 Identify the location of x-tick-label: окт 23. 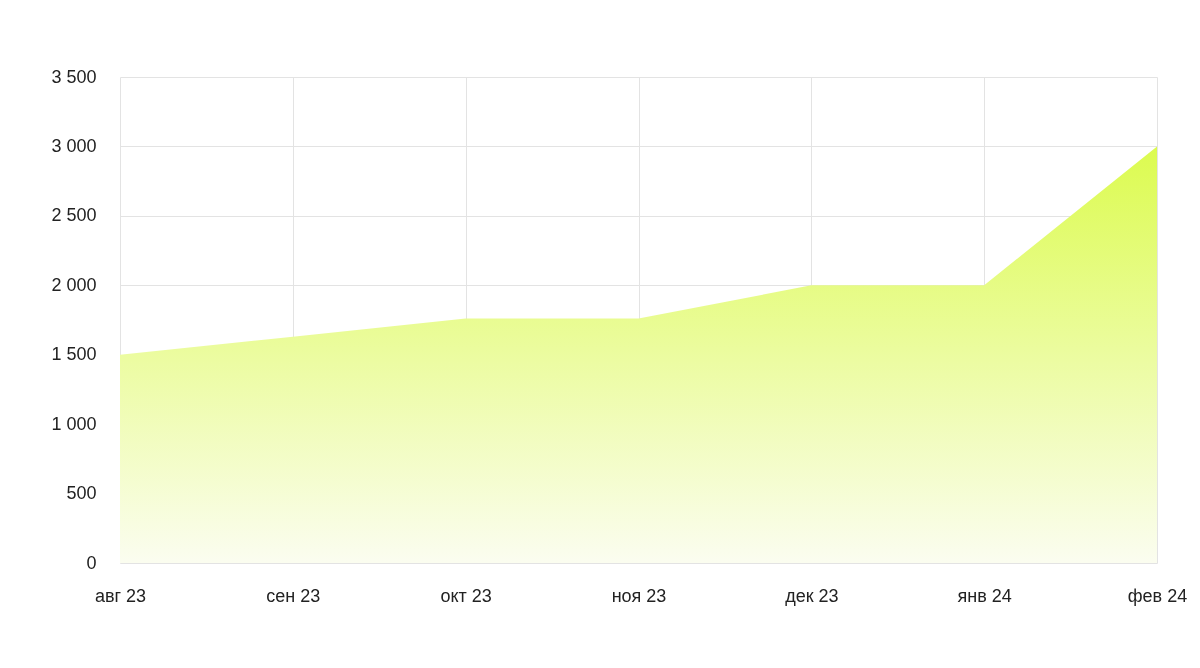
(466, 595).